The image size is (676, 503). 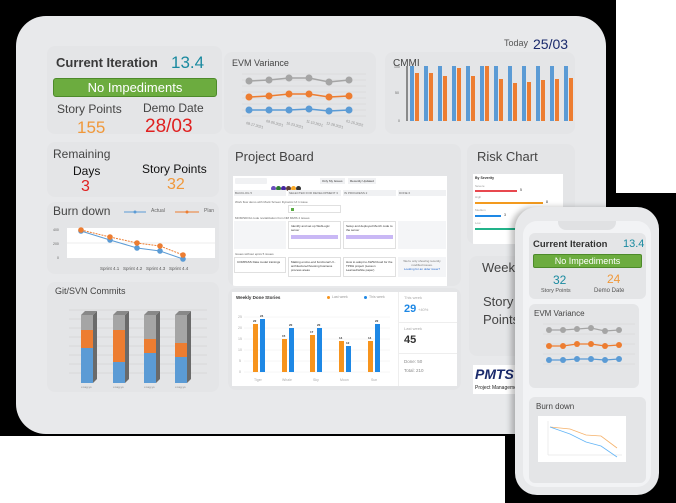 I want to click on phone-ci-value: 13.4, so click(x=634, y=244).